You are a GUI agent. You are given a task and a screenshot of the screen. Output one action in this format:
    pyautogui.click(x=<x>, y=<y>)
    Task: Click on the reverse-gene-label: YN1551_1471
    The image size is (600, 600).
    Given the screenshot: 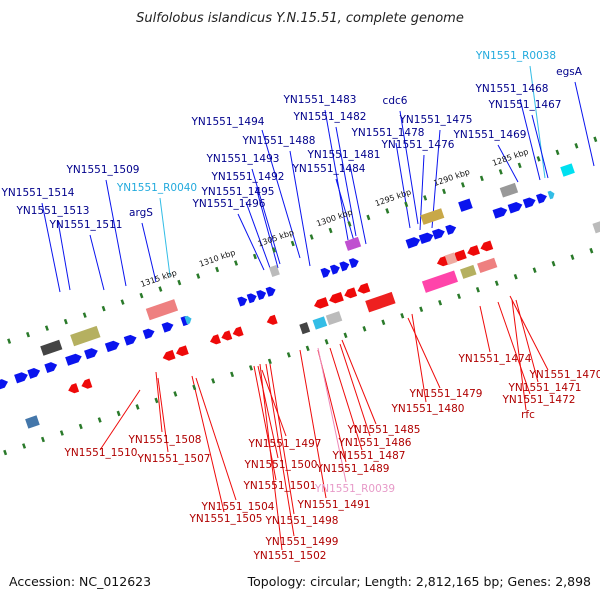 What is the action you would take?
    pyautogui.click(x=545, y=388)
    